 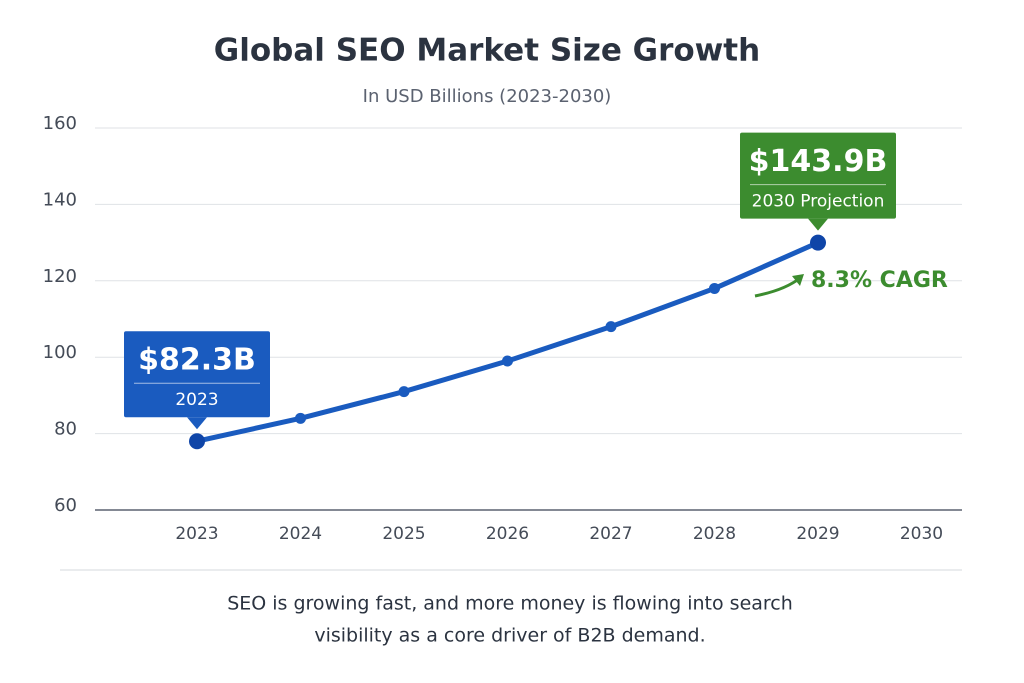 What do you see at coordinates (60, 123) in the screenshot?
I see `y-tick-label: 160` at bounding box center [60, 123].